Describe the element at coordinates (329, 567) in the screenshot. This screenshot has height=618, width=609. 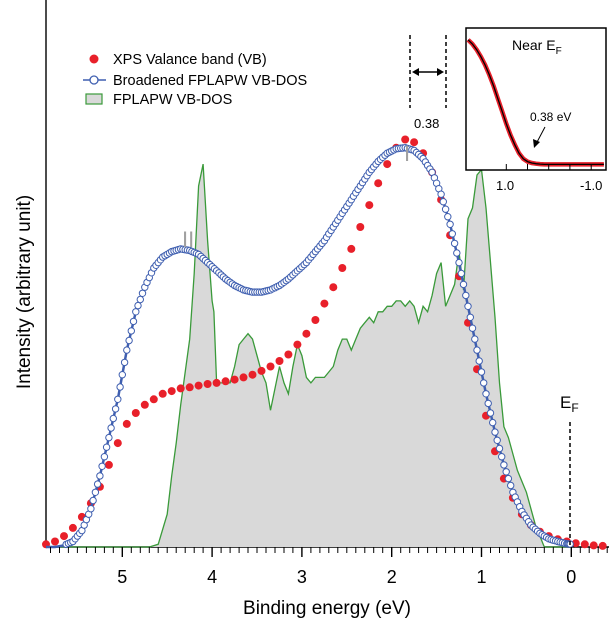
I see `x-tick-layer: 5 4 3 2 1 0` at that location.